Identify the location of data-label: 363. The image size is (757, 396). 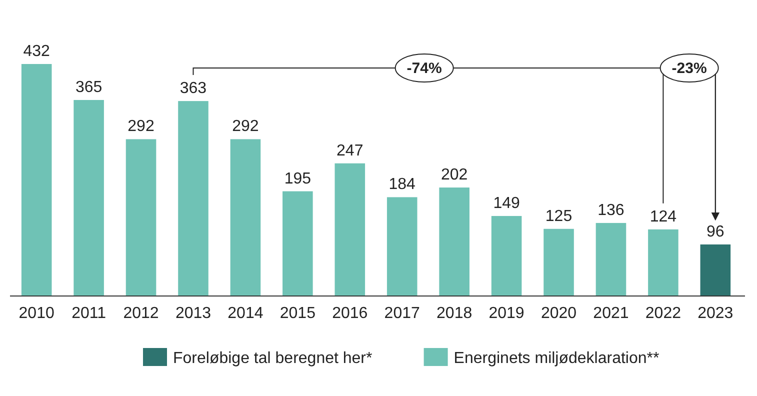
(193, 89).